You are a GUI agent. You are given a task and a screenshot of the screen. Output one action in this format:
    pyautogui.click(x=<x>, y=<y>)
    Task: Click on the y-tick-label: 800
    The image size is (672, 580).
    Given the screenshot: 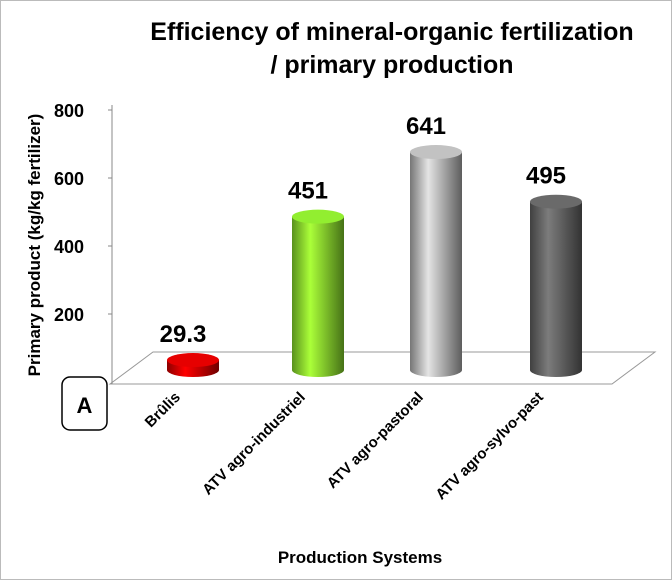 What is the action you would take?
    pyautogui.click(x=69, y=111)
    